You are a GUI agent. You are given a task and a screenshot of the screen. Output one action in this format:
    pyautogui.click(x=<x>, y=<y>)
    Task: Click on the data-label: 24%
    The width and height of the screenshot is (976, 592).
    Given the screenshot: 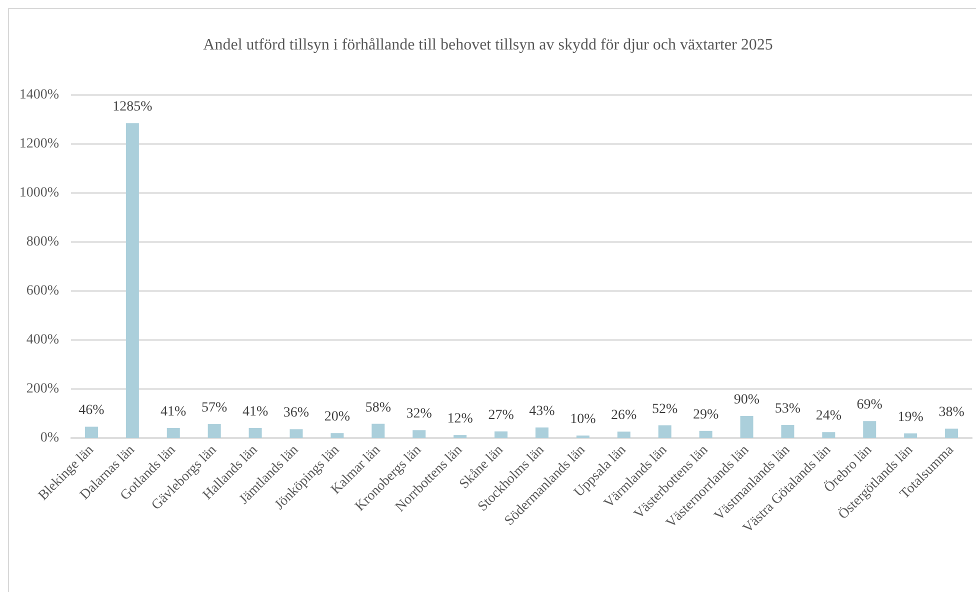 What is the action you would take?
    pyautogui.click(x=829, y=416)
    